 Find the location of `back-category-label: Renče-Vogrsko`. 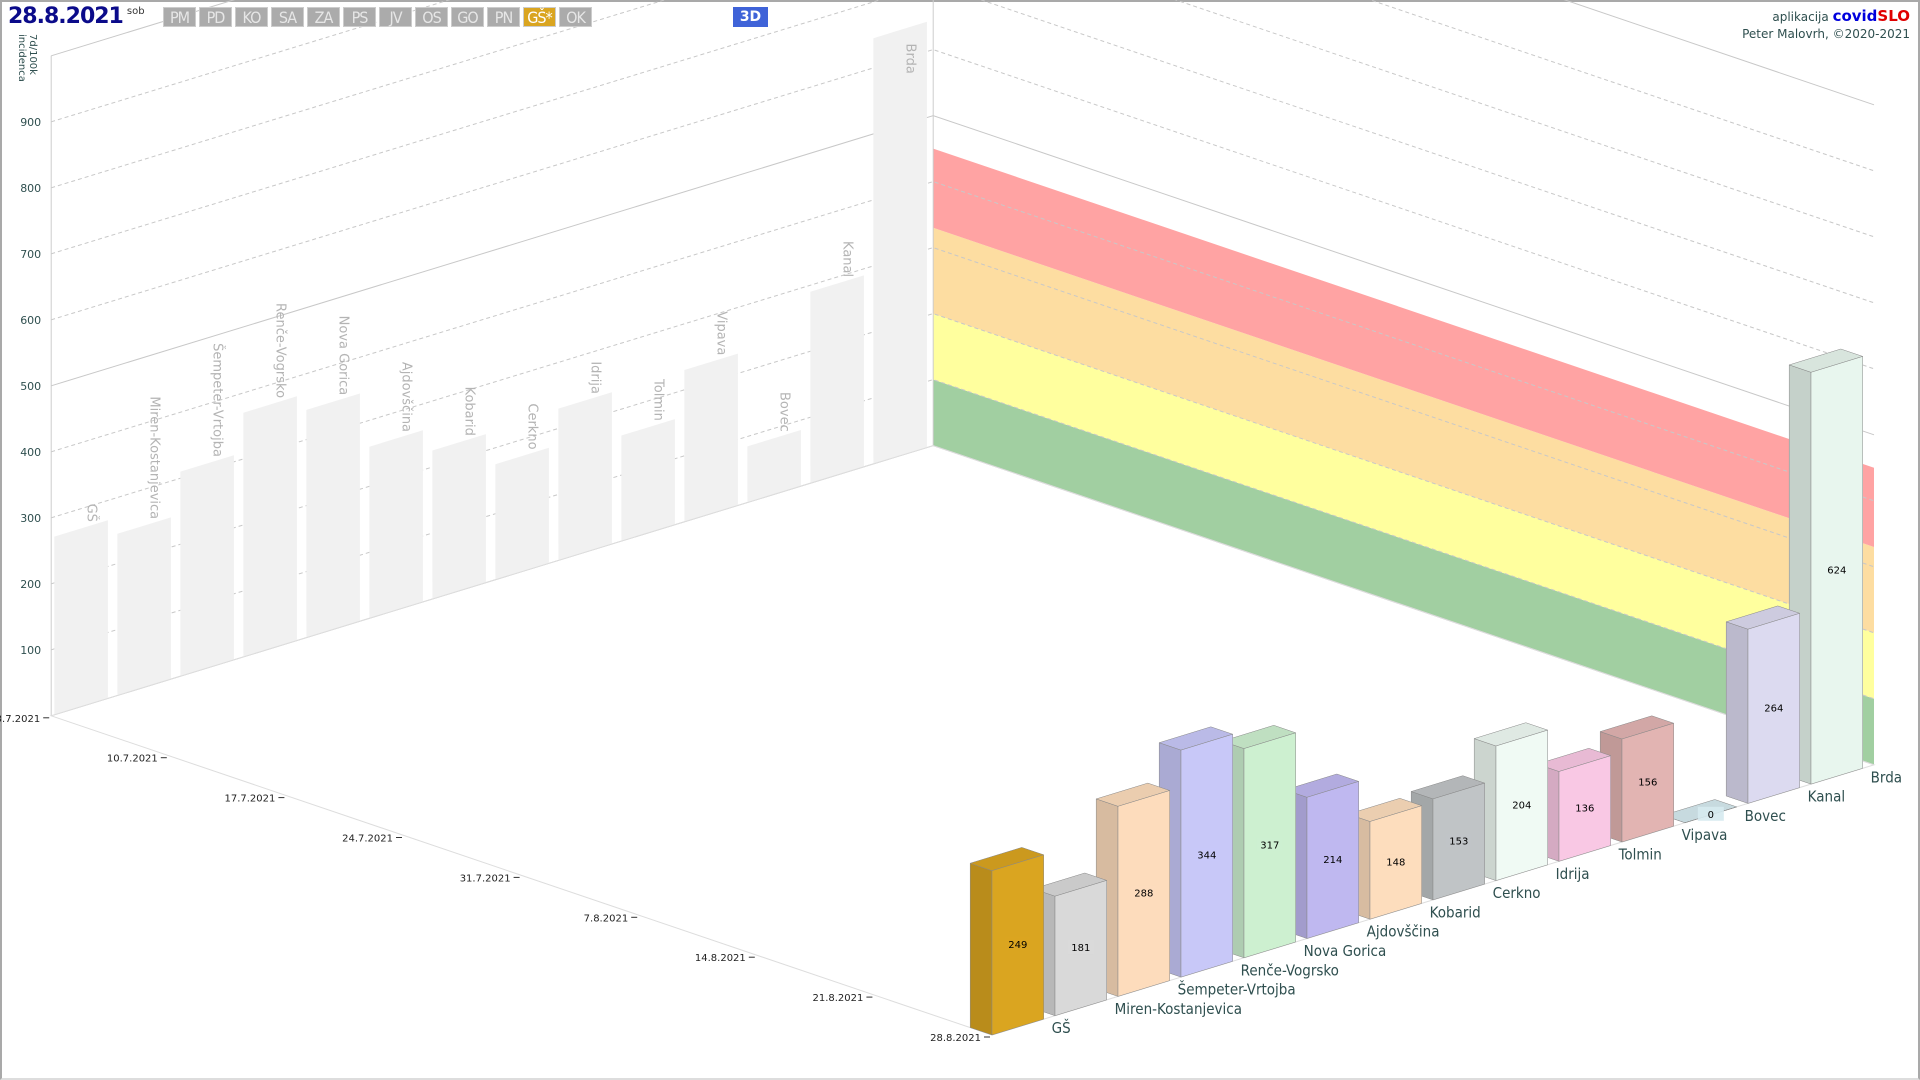

back-category-label: Renče-Vogrsko is located at coordinates (280, 350).